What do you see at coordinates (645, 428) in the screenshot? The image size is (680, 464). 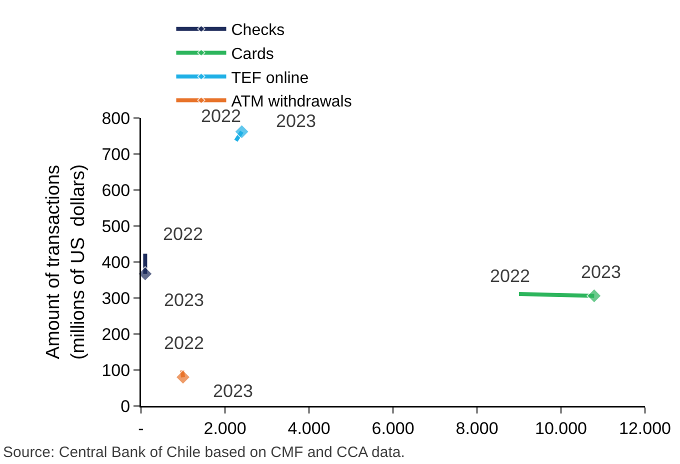 I see `x-tick-label: 12.000` at bounding box center [645, 428].